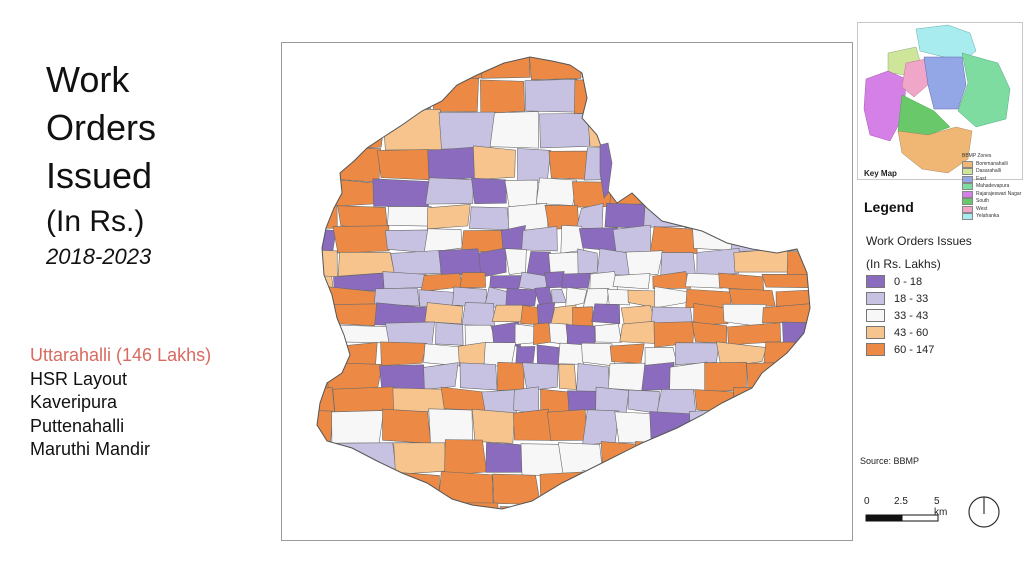 The width and height of the screenshot is (1024, 579). Describe the element at coordinates (991, 187) in the screenshot. I see `zone-legend-item: Mahadevapura` at that location.